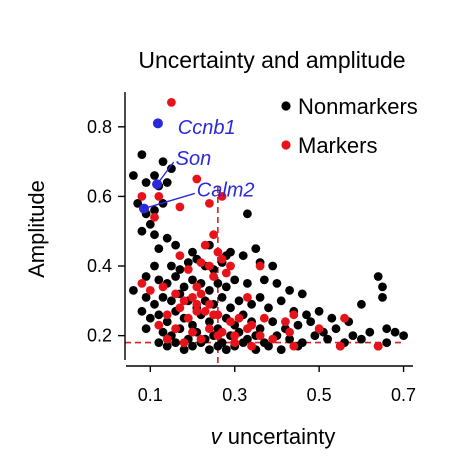  I want to click on x-axis-label-variable: v, so click(217, 436).